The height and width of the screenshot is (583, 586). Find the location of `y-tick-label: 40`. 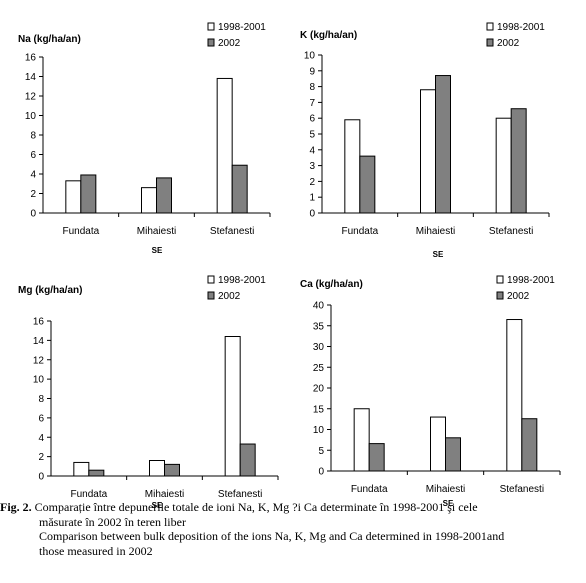

y-tick-label: 40 is located at coordinates (319, 306).